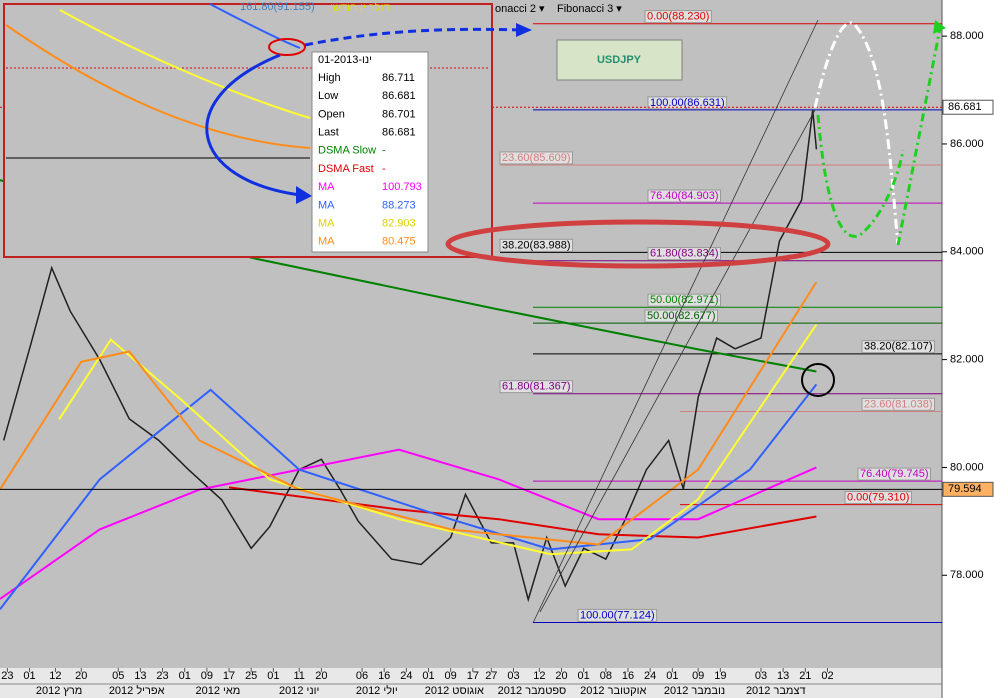  Describe the element at coordinates (967, 467) in the screenshot. I see `y-tick-label: 80.000` at that location.